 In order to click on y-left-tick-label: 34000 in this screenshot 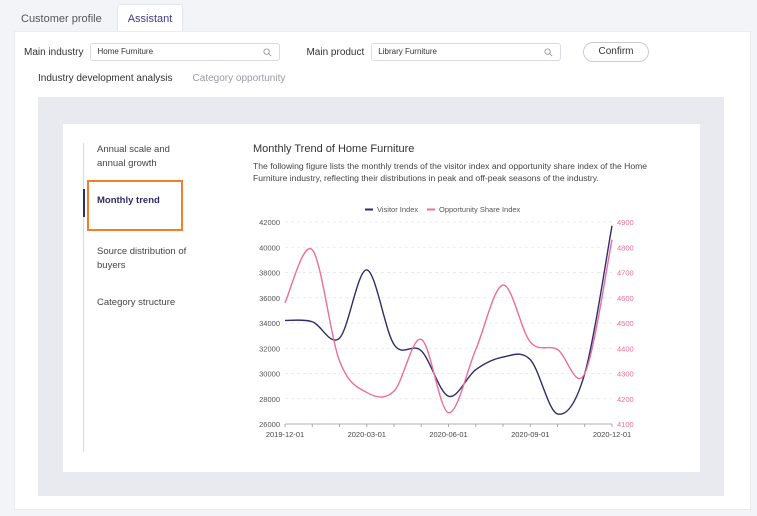, I will do `click(269, 323)`.